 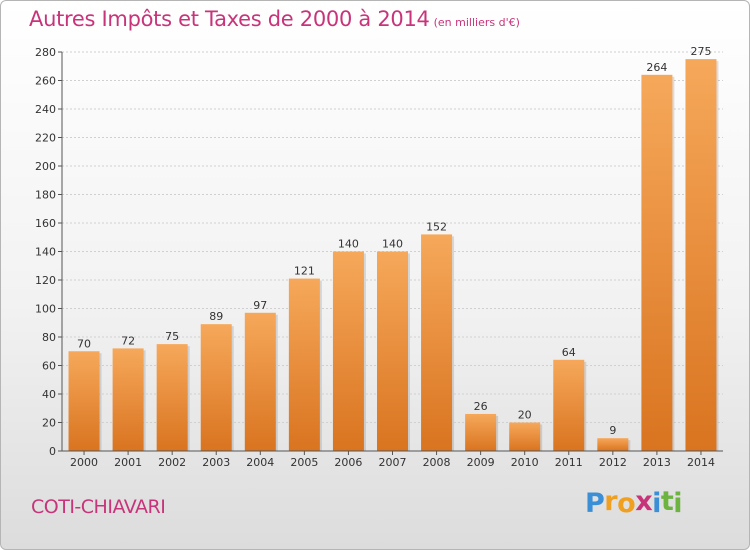 What do you see at coordinates (84, 462) in the screenshot?
I see `x-tick-label: 2000` at bounding box center [84, 462].